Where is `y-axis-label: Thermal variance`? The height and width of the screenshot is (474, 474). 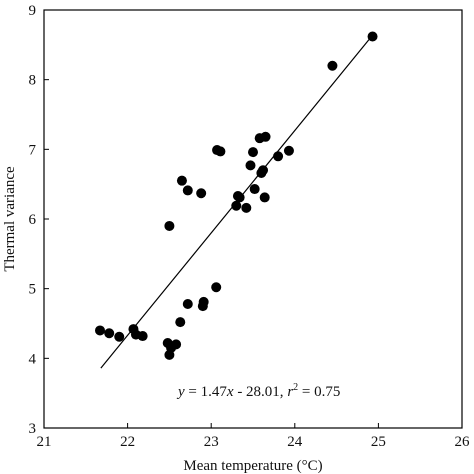 y-axis-label: Thermal variance is located at coordinates (10, 219).